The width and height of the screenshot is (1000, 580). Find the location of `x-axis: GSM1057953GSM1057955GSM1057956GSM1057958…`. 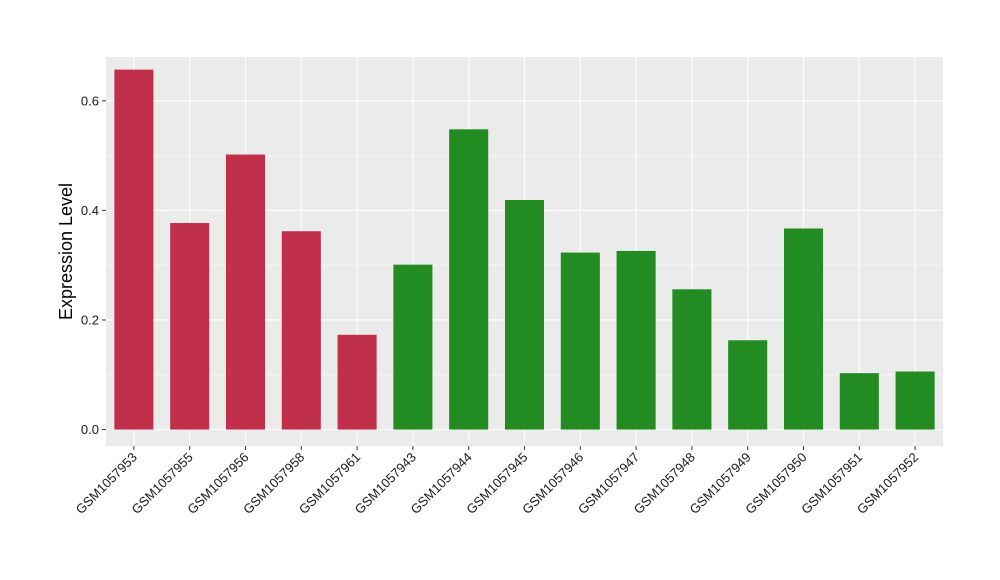

x-axis: GSM1057953GSM1057955GSM1057956GSM1057958… is located at coordinates (497, 481).